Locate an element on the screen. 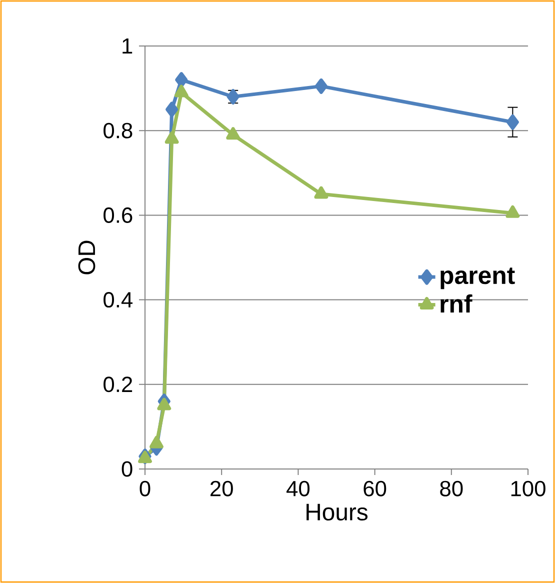 The width and height of the screenshot is (555, 583). x-tick-label: 0 is located at coordinates (145, 488).